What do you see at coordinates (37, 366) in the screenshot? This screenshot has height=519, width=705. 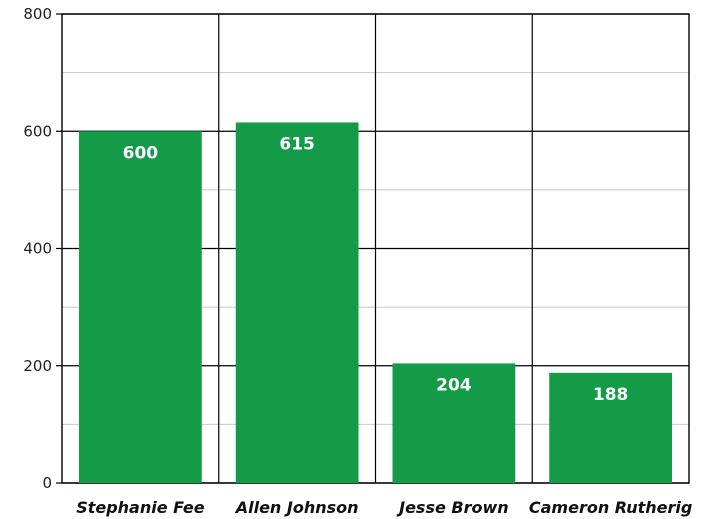 I see `y-tick-label: 200` at bounding box center [37, 366].